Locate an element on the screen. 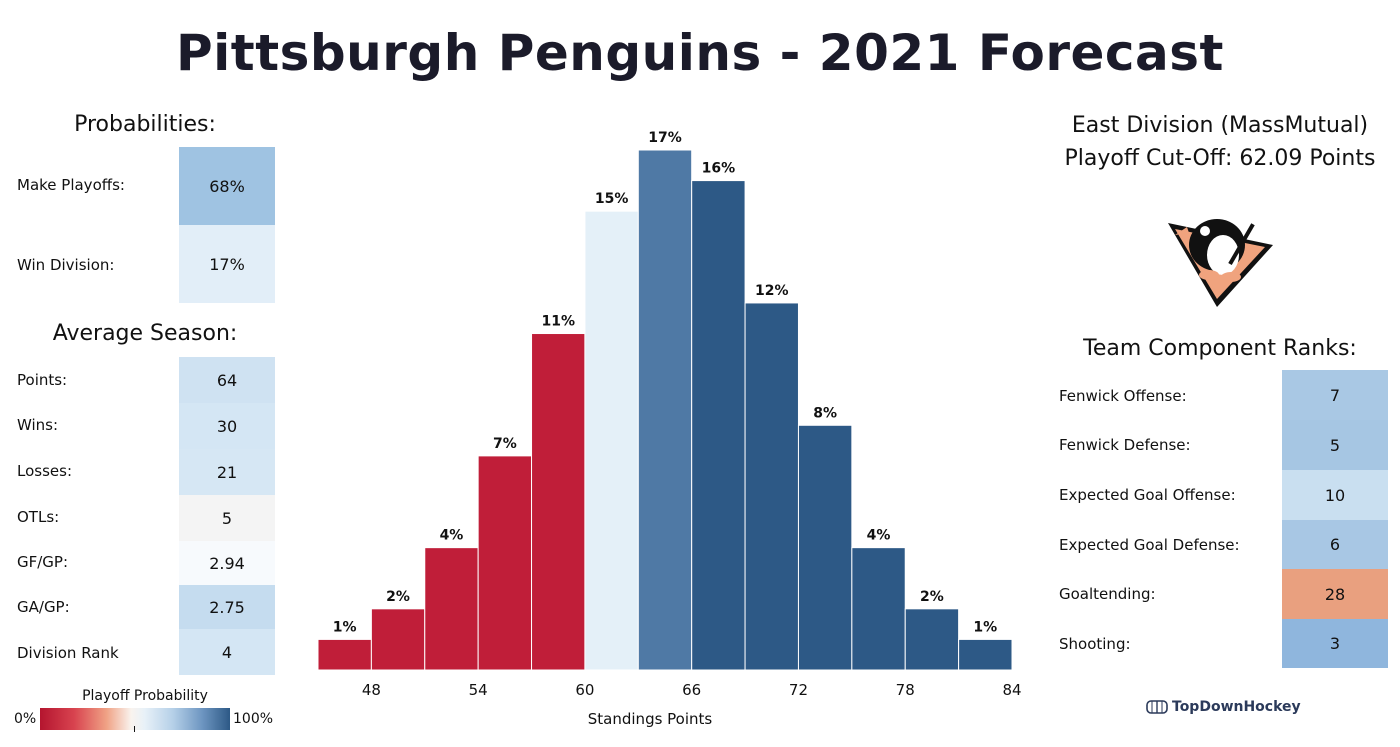 This screenshot has width=1400, height=747. fenwick-offense-cell: 7 is located at coordinates (1335, 395).